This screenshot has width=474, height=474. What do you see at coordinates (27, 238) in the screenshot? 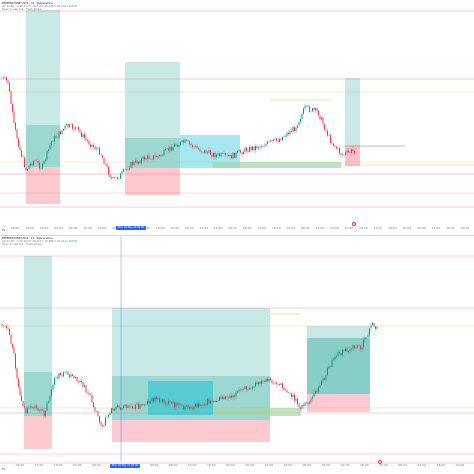
I see `symbol-header: PEPPERSTONE:US30 · 15 · Pepperstone` at bounding box center [27, 238].